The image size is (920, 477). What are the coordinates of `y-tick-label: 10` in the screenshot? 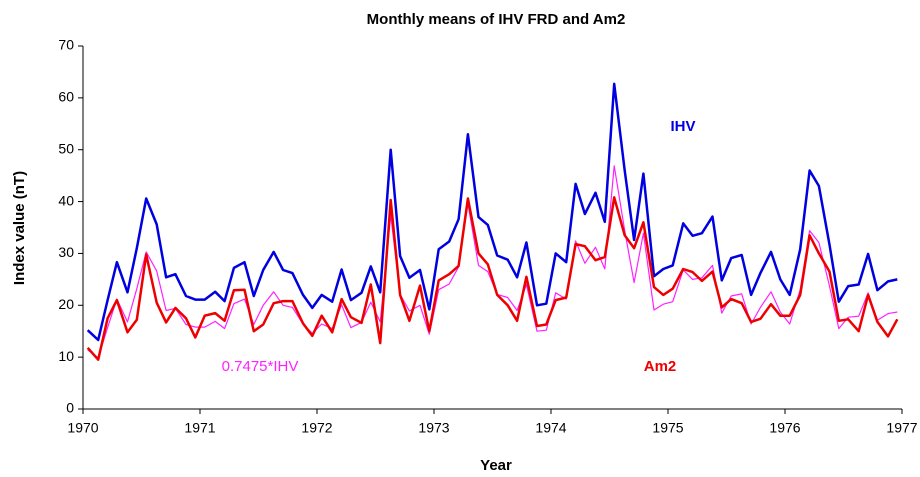 It's located at (66, 356).